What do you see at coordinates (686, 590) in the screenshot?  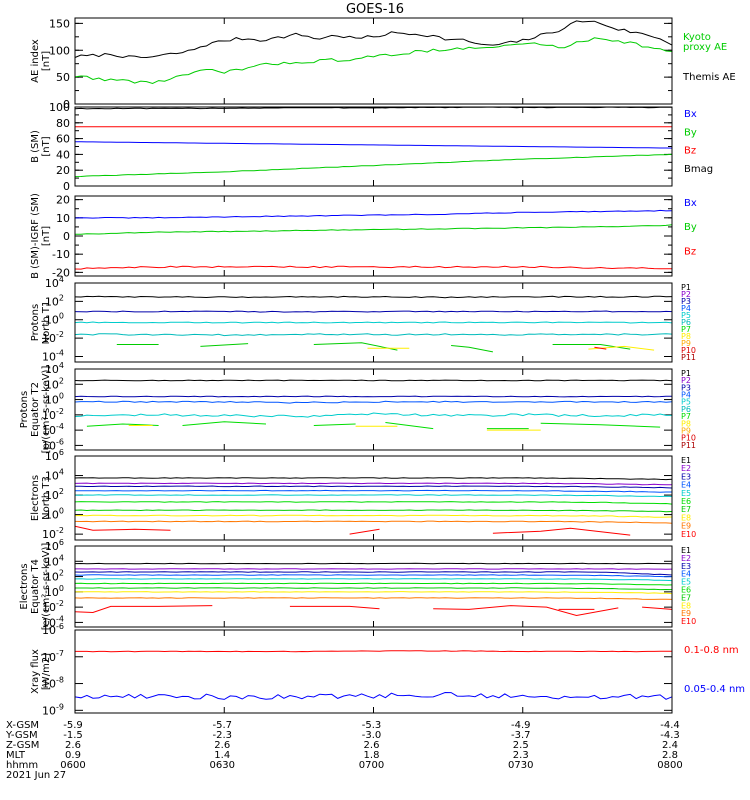 I see `legend-item: E6` at bounding box center [686, 590].